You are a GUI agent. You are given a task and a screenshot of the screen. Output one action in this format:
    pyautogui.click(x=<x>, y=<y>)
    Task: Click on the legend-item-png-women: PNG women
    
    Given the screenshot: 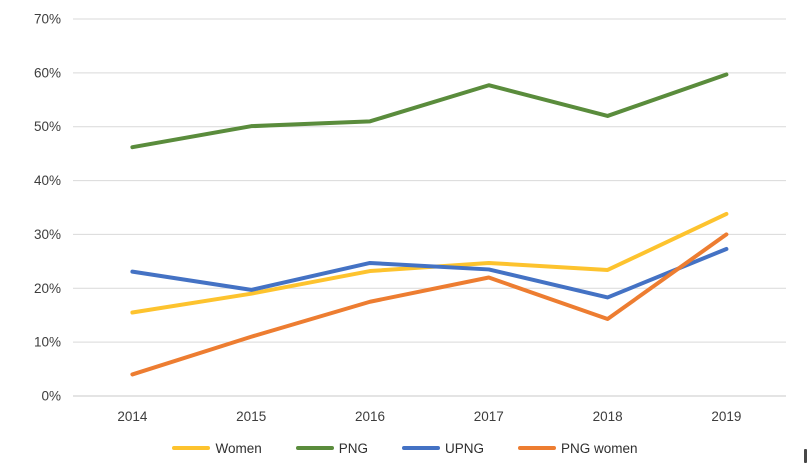 What is the action you would take?
    pyautogui.click(x=578, y=448)
    